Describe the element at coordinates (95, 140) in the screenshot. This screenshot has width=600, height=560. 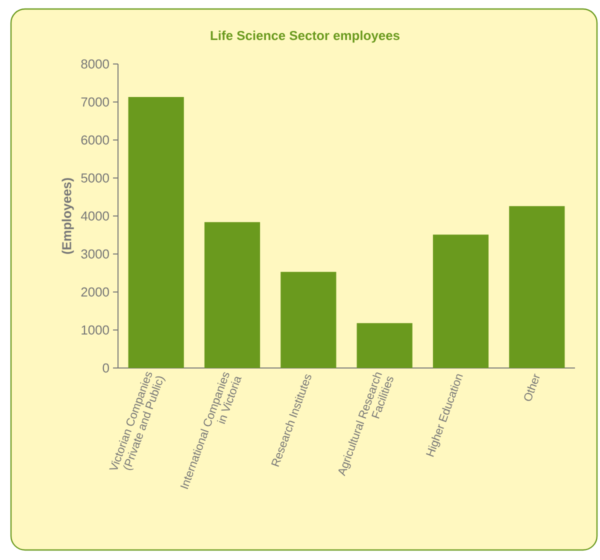
I see `y-tick-label: 6000` at that location.